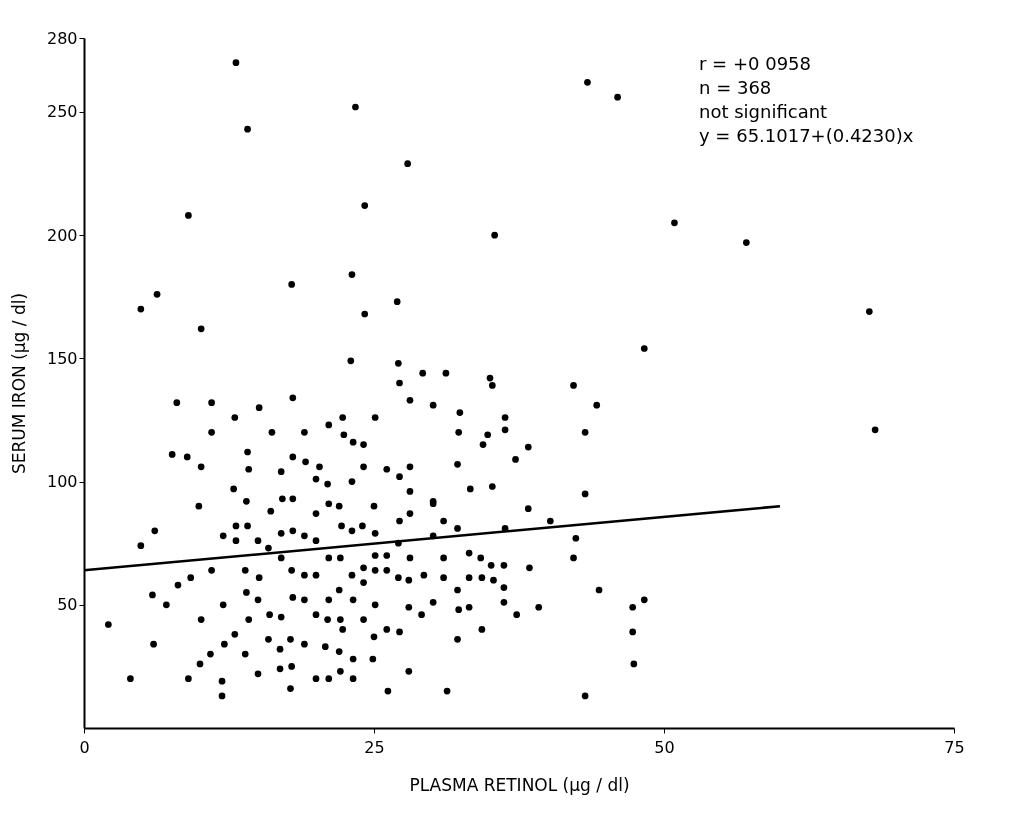  I want to click on y-tick-label: 50, so click(67, 605).